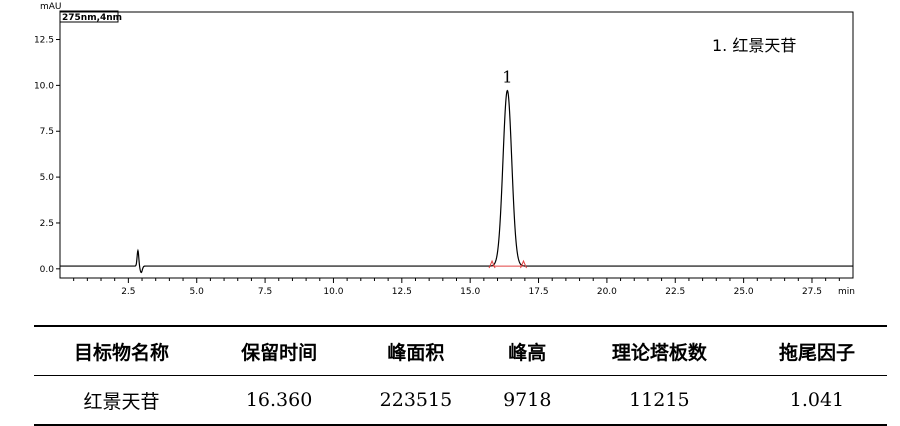 The image size is (900, 426). What do you see at coordinates (47, 224) in the screenshot?
I see `y-tick-label: 2.5` at bounding box center [47, 224].